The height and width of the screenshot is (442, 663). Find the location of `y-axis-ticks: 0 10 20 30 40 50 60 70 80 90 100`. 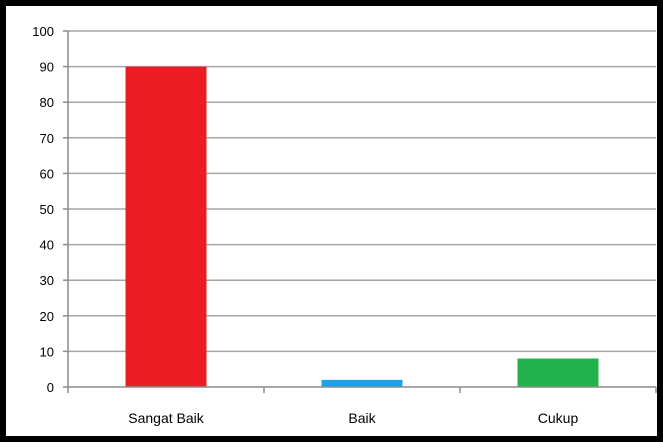

y-axis-ticks: 0 10 20 30 40 50 60 70 80 90 100 is located at coordinates (43, 209).